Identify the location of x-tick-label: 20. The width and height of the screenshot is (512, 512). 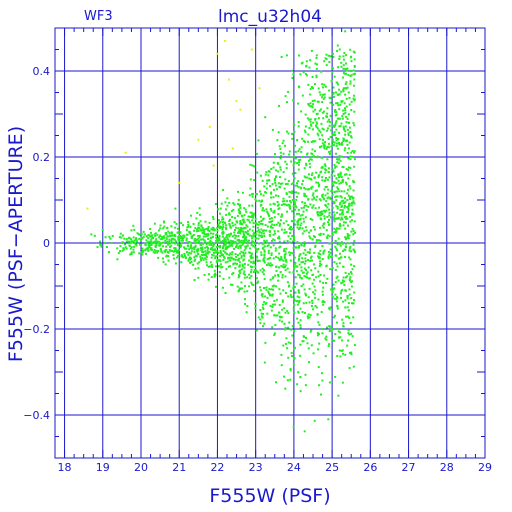
(141, 467).